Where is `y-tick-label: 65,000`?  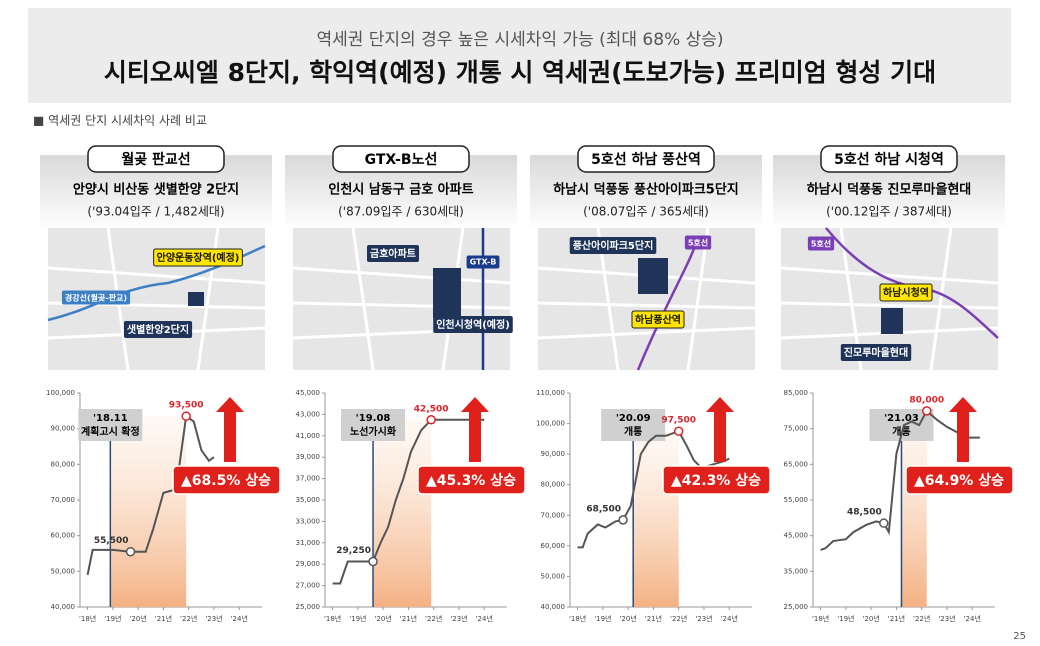 y-tick-label: 65,000 is located at coordinates (796, 464).